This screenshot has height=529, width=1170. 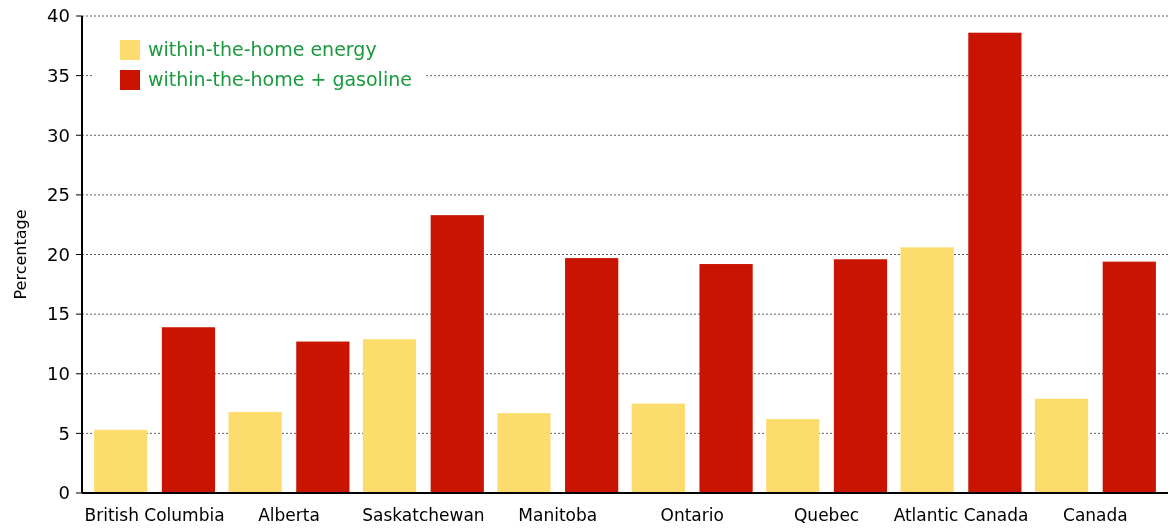 What do you see at coordinates (423, 515) in the screenshot?
I see `x-tick-label: Saskatchewan` at bounding box center [423, 515].